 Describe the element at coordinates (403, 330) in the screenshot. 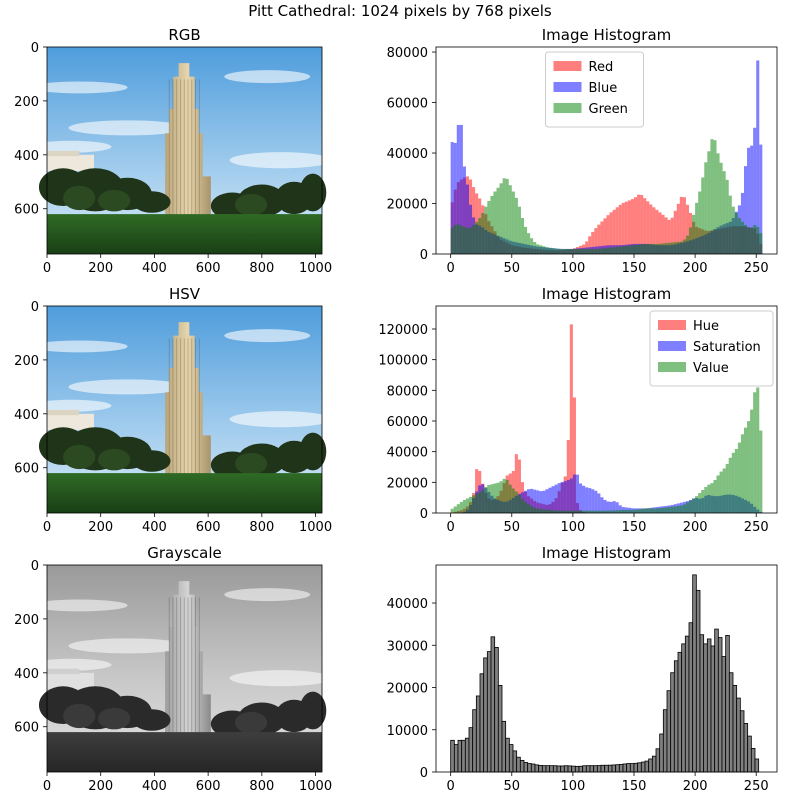

I see `y-tick-label: 120000` at that location.